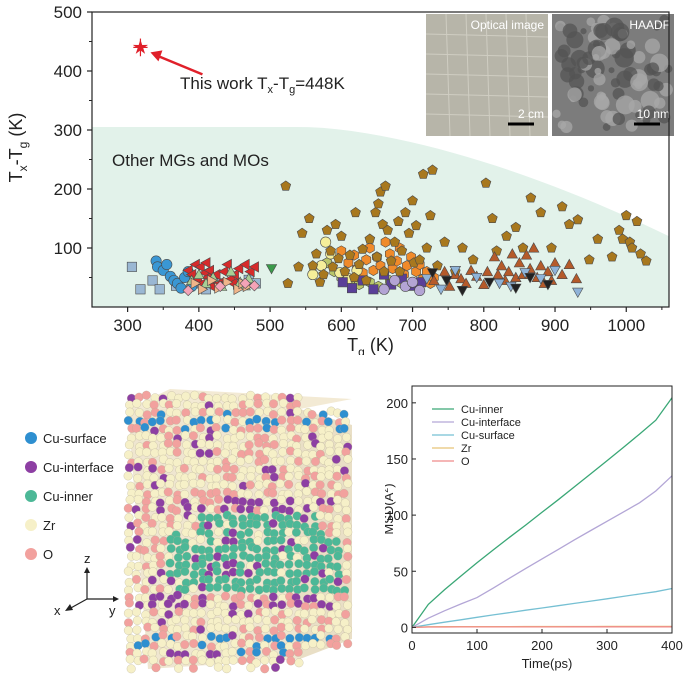  Describe the element at coordinates (69, 607) in the screenshot. I see `x-axis-arrow` at that location.